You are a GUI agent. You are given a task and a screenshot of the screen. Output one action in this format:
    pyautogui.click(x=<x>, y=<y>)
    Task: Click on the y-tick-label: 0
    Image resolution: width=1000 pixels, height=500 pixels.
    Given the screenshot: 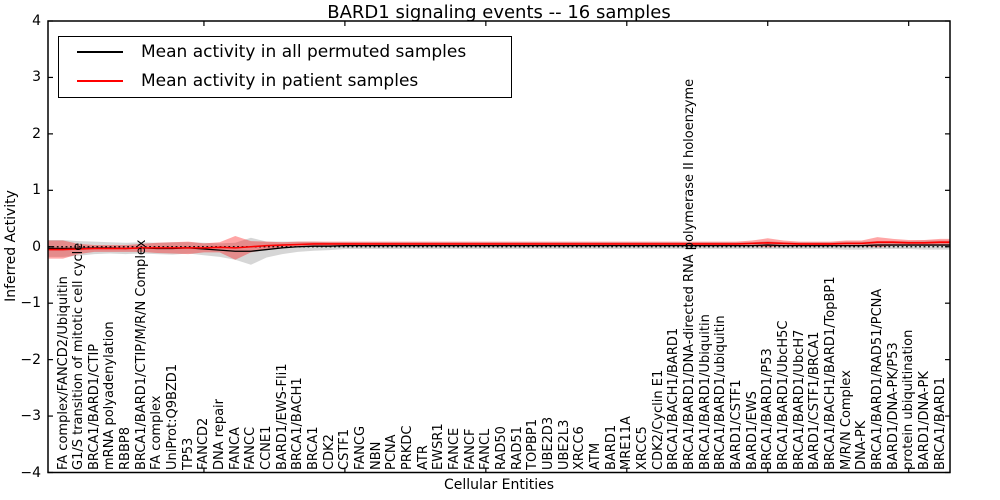 What is the action you would take?
    pyautogui.click(x=36, y=246)
    